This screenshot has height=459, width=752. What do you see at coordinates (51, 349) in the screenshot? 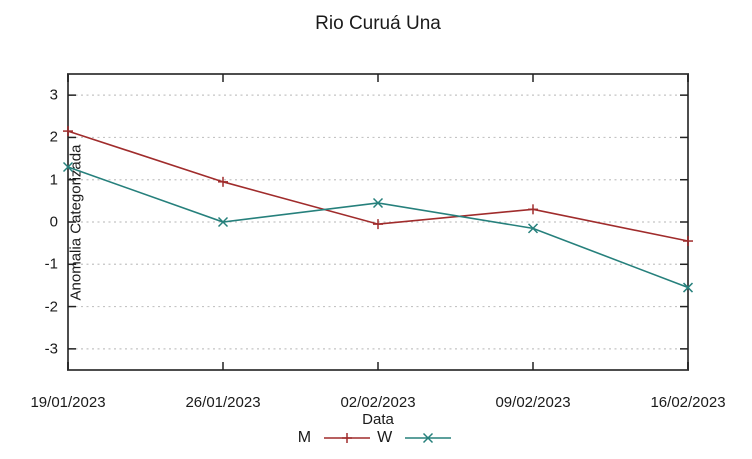
I see `y-tick-label: -3` at bounding box center [51, 349].